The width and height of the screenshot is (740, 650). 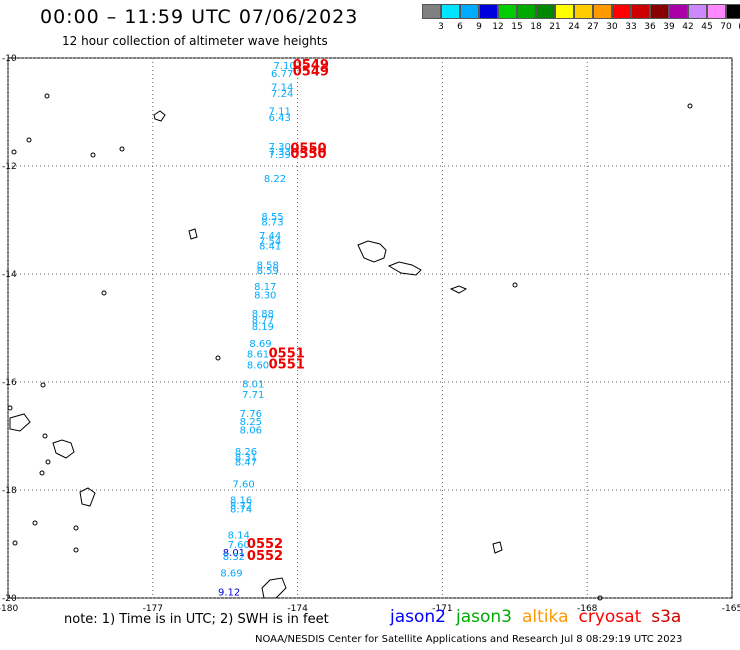 I want to click on wave-height-label: 6.43, so click(x=280, y=118).